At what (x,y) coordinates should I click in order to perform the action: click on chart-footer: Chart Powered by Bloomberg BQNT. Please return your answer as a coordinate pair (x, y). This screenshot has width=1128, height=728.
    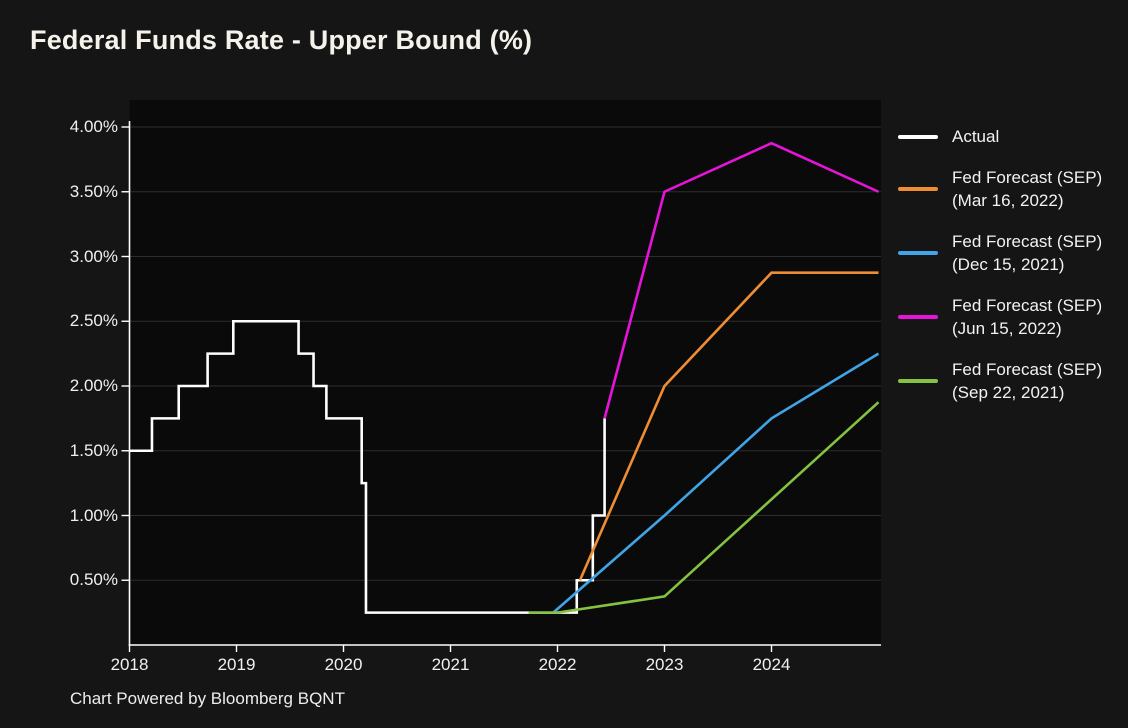
    Looking at the image, I should click on (207, 698).